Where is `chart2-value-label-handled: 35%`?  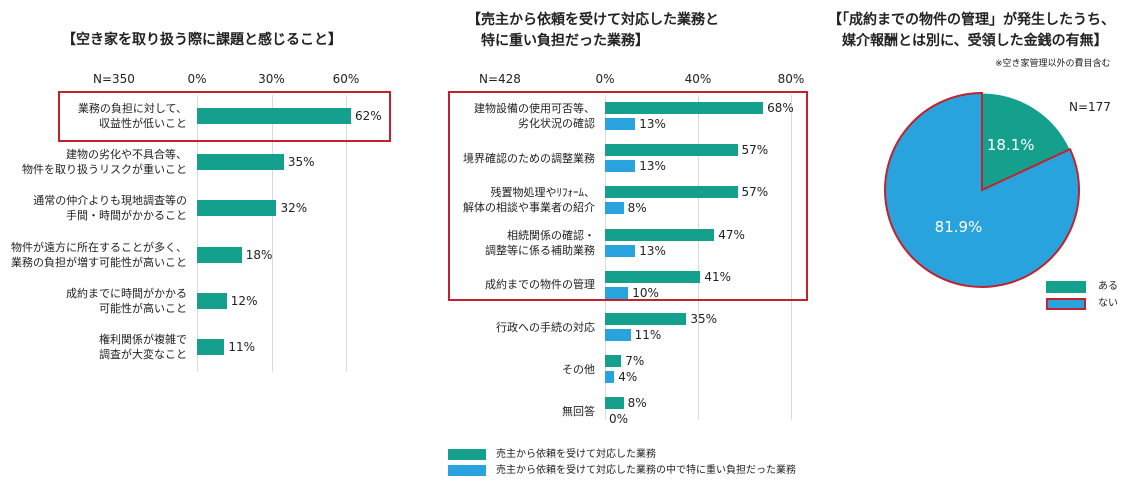
chart2-value-label-handled: 35% is located at coordinates (704, 319).